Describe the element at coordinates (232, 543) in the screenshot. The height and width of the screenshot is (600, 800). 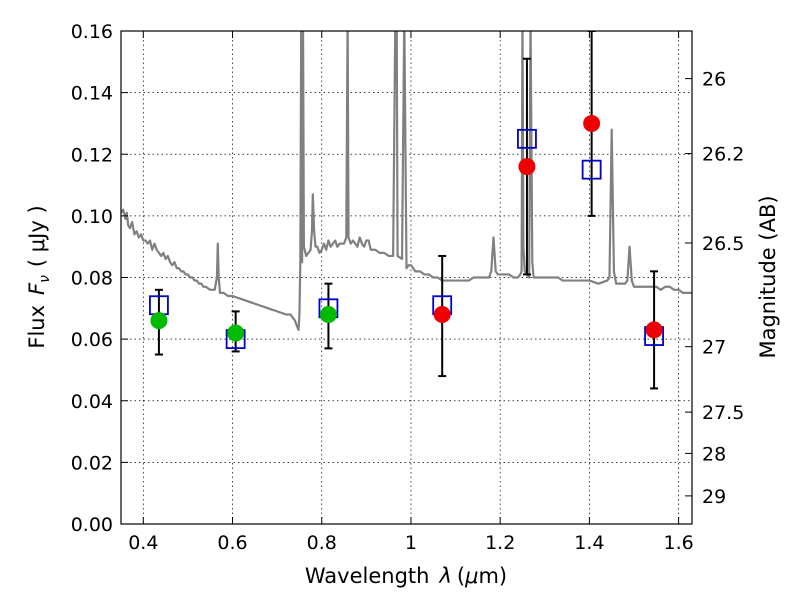
I see `x-tick-label: 0.6` at that location.